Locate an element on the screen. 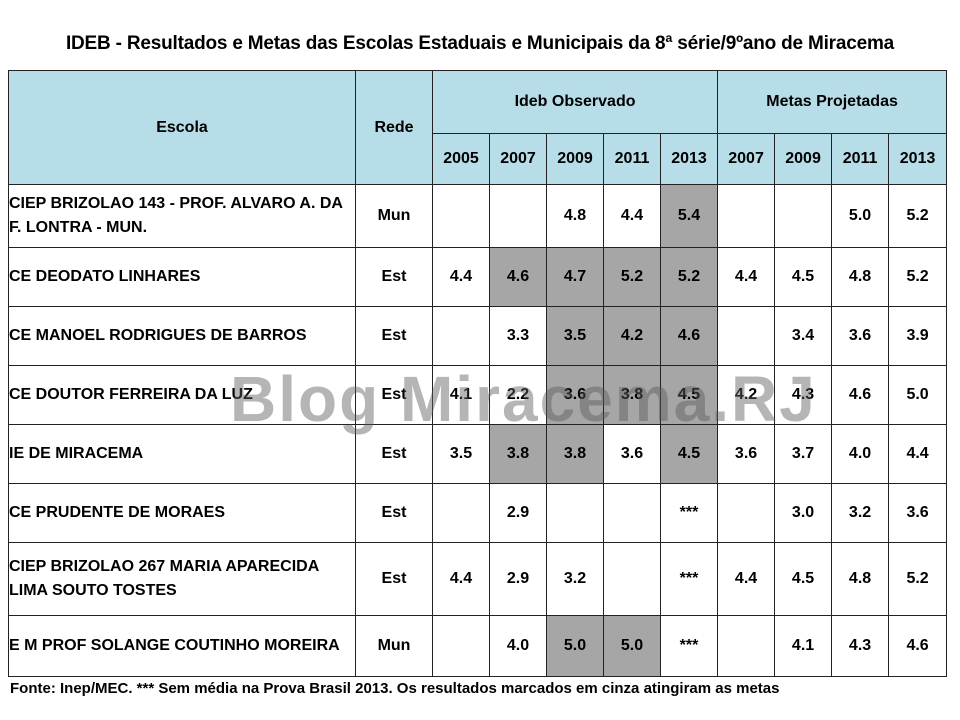 This screenshot has height=720, width=960. ideb-observado-cell: 3.6 is located at coordinates (575, 395).